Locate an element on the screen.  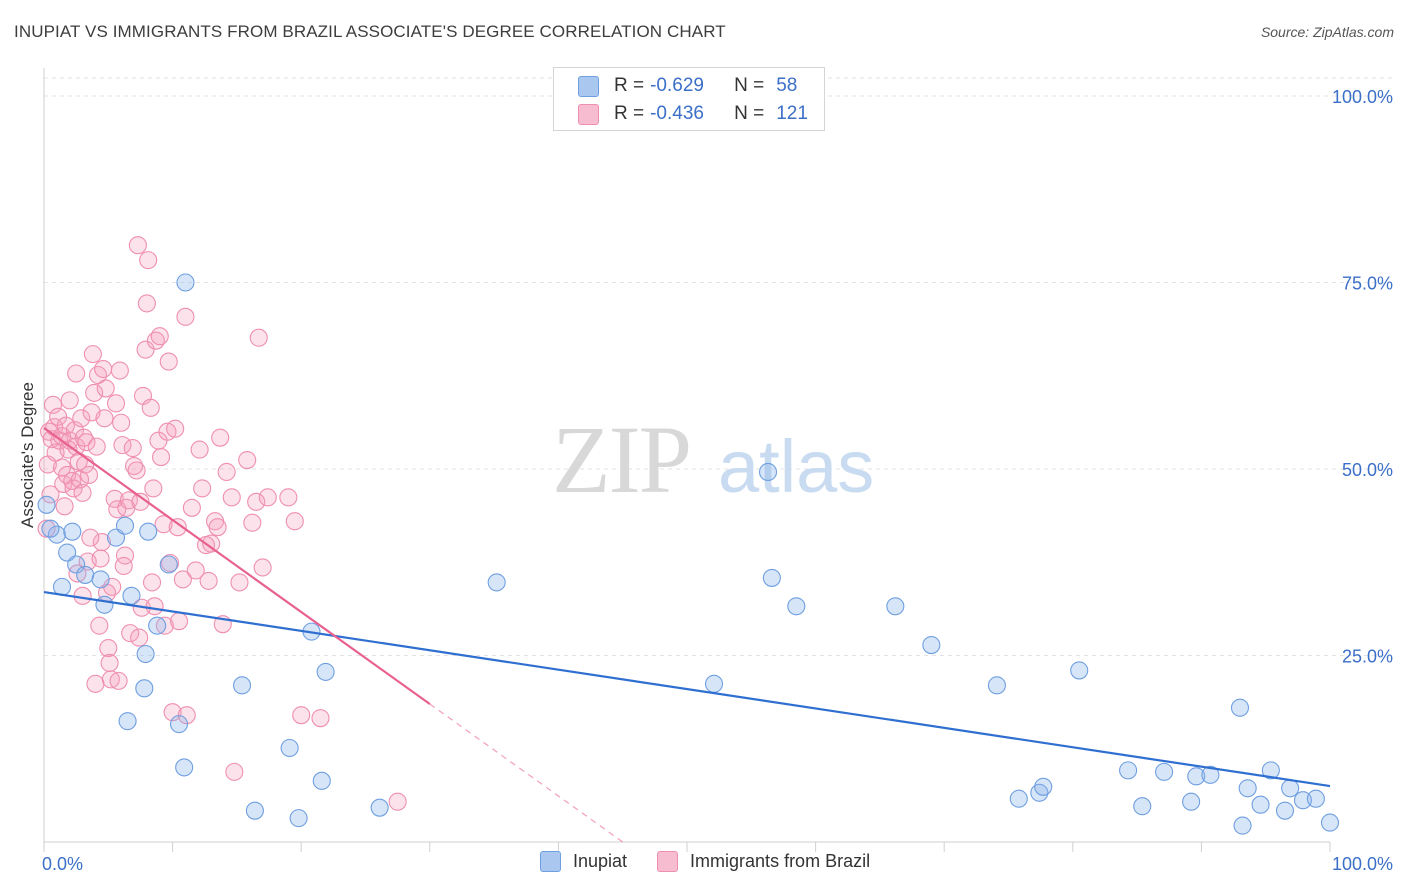
legend-row-brazil: R = -0.436 N = 121 is located at coordinates (681, 114).